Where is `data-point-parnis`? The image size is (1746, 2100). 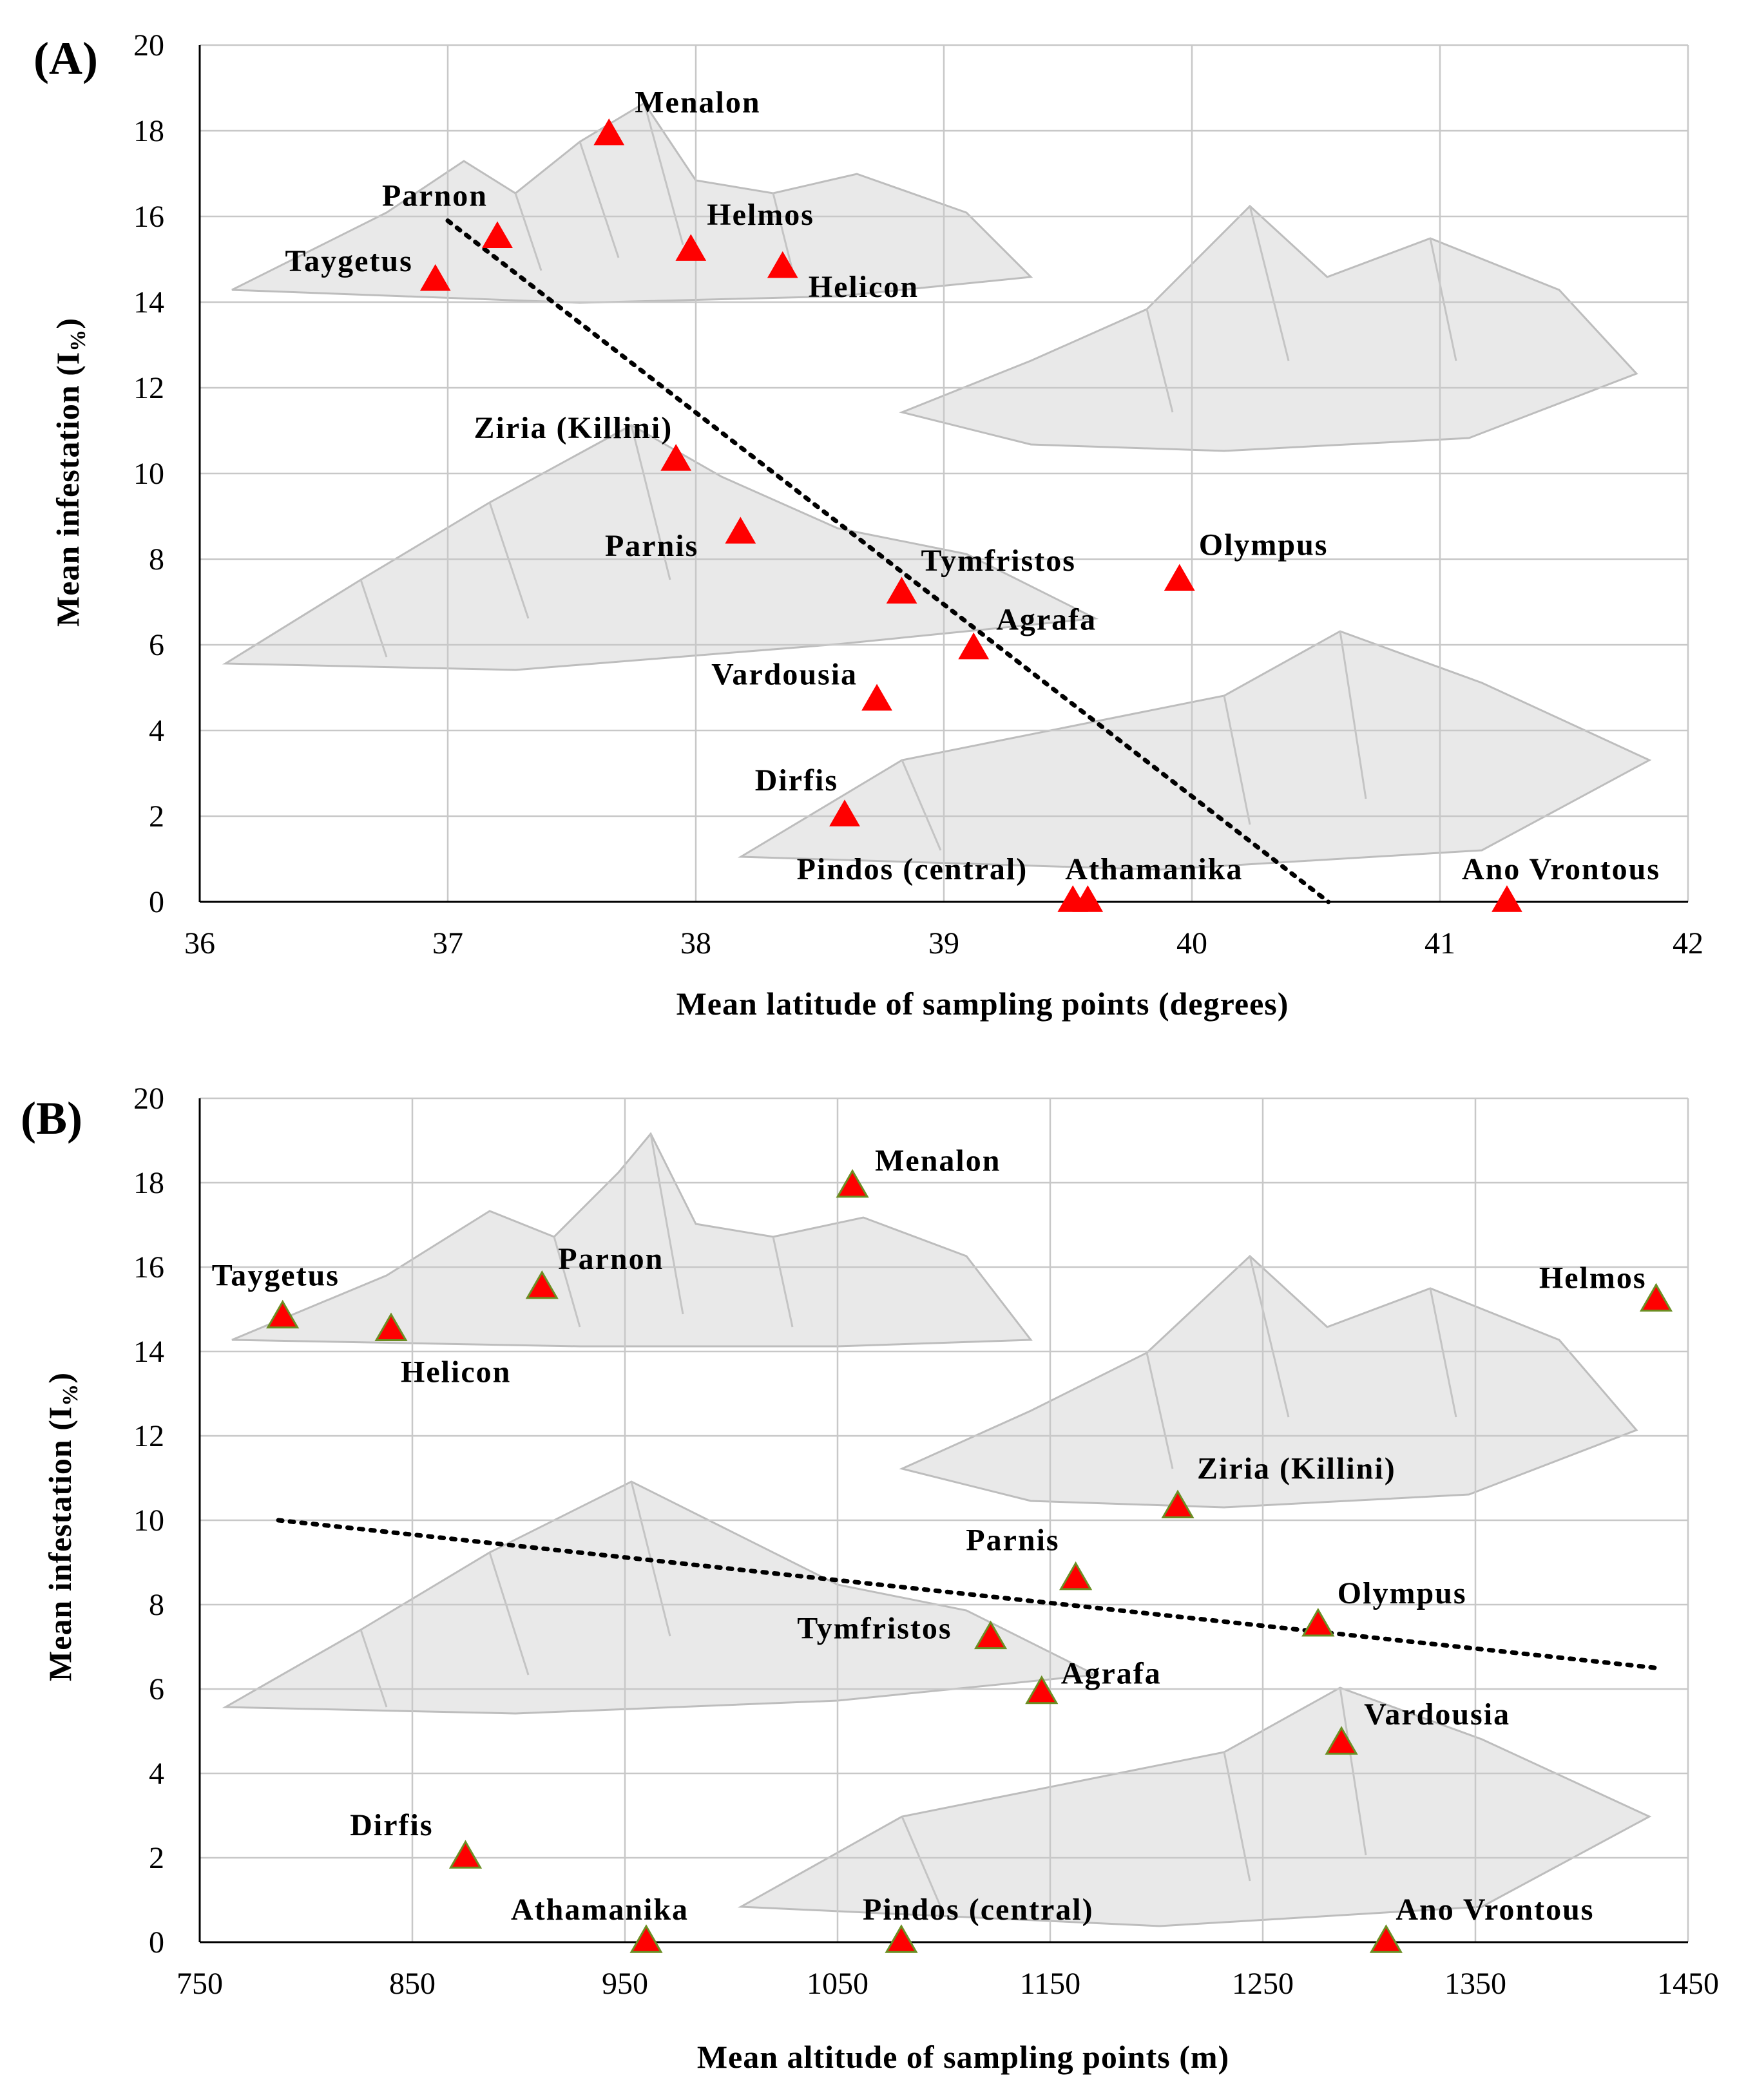 data-point-parnis is located at coordinates (740, 530).